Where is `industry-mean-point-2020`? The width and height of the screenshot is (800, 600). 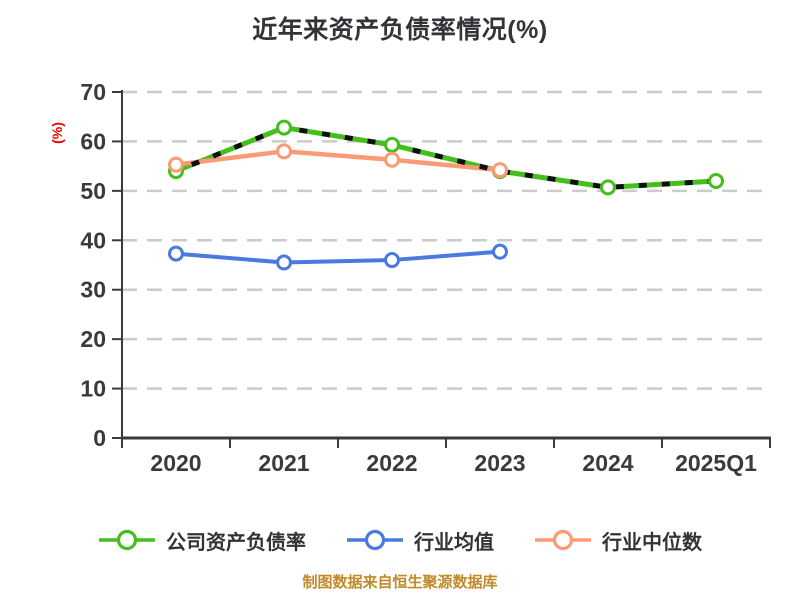
industry-mean-point-2020 is located at coordinates (176, 253).